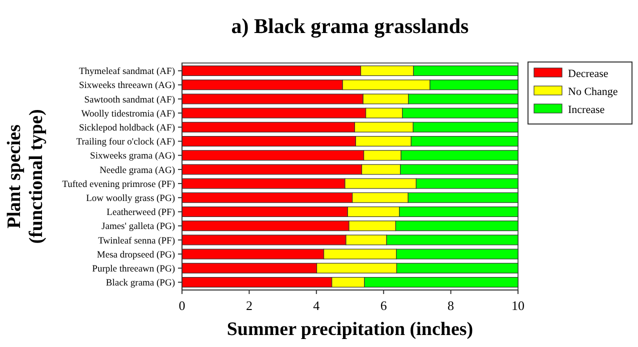  What do you see at coordinates (138, 227) in the screenshot?
I see `y-tick-label: James' galleta (PG)` at bounding box center [138, 227].